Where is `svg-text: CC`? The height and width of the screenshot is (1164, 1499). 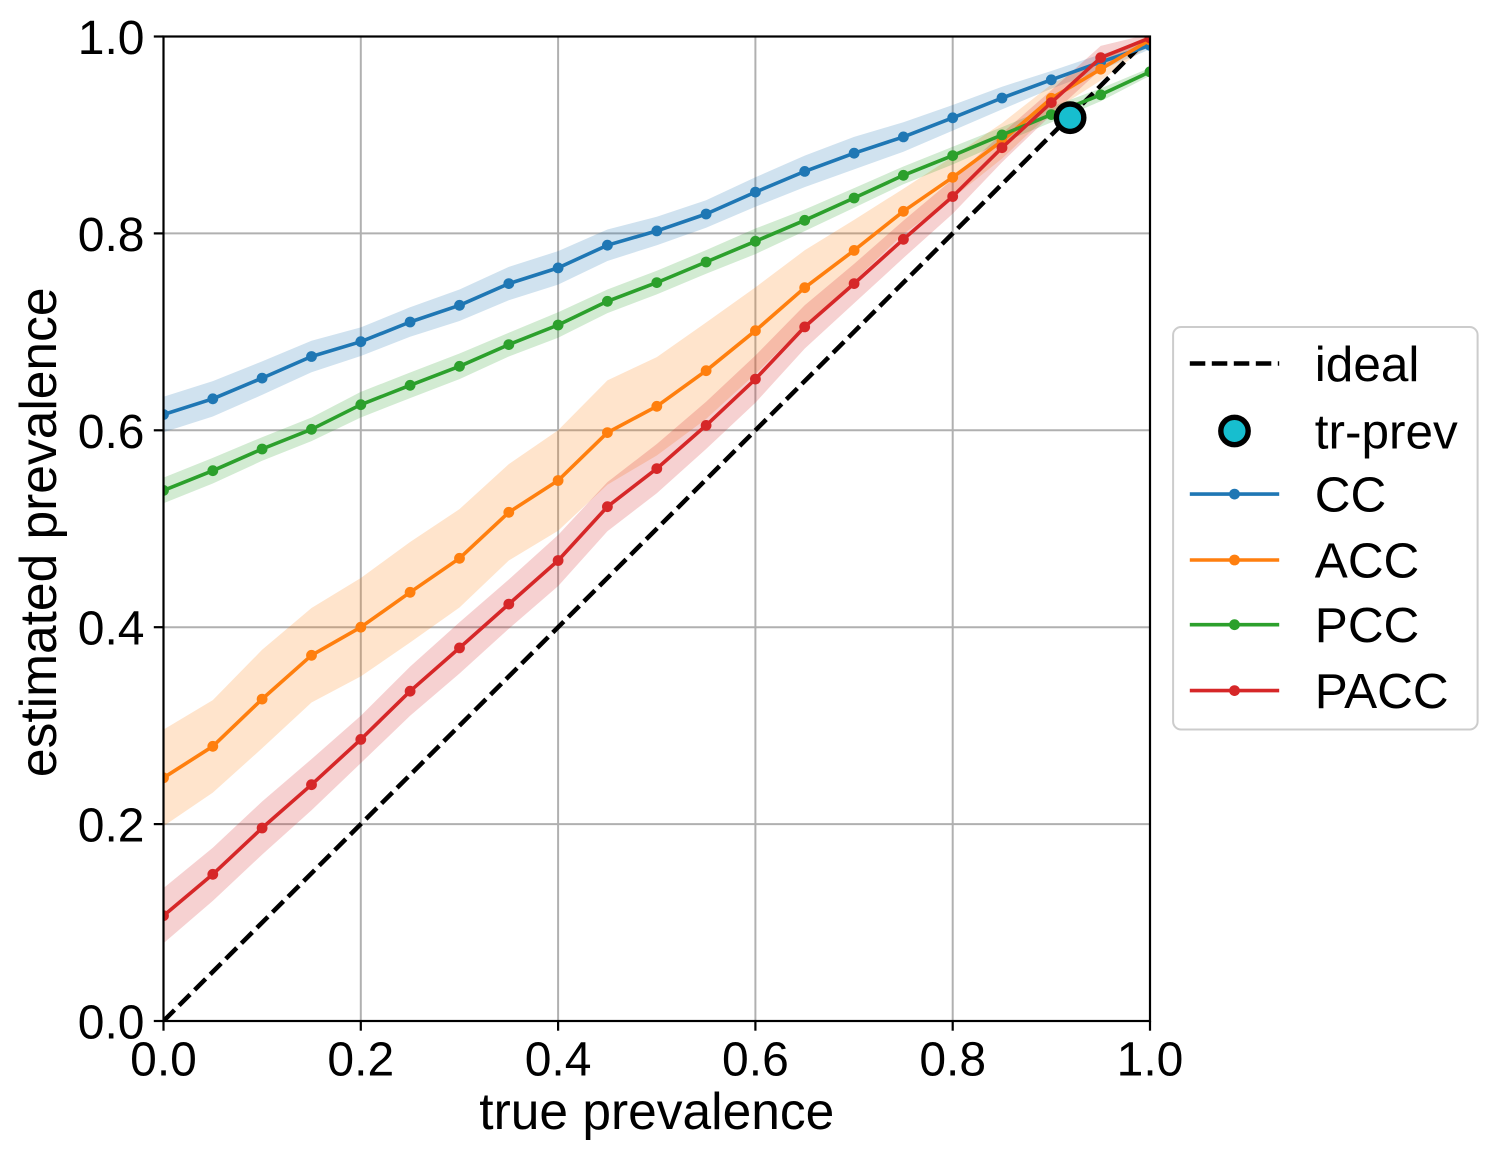
svg-text: CC is located at coordinates (1351, 495).